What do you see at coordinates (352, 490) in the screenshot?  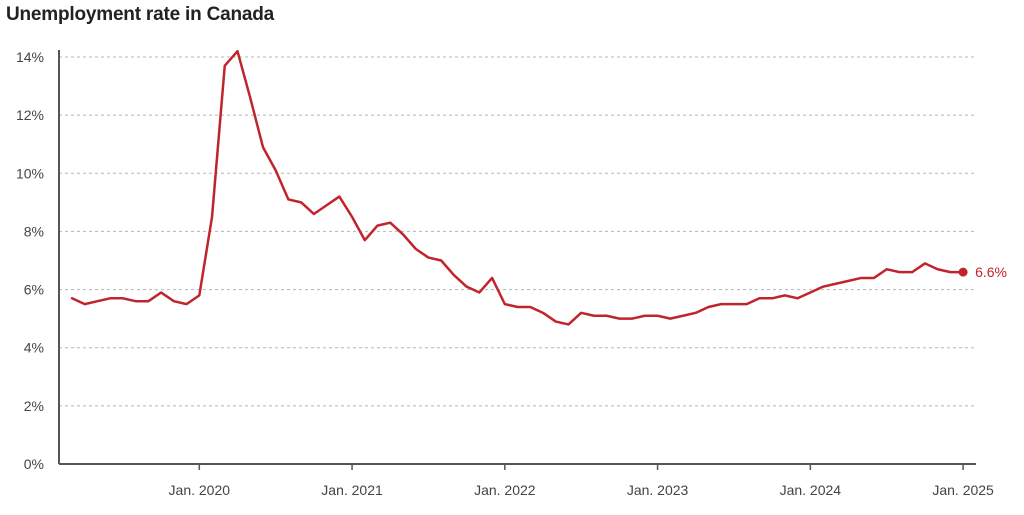 I see `x-tick-label: Jan. 2021` at bounding box center [352, 490].